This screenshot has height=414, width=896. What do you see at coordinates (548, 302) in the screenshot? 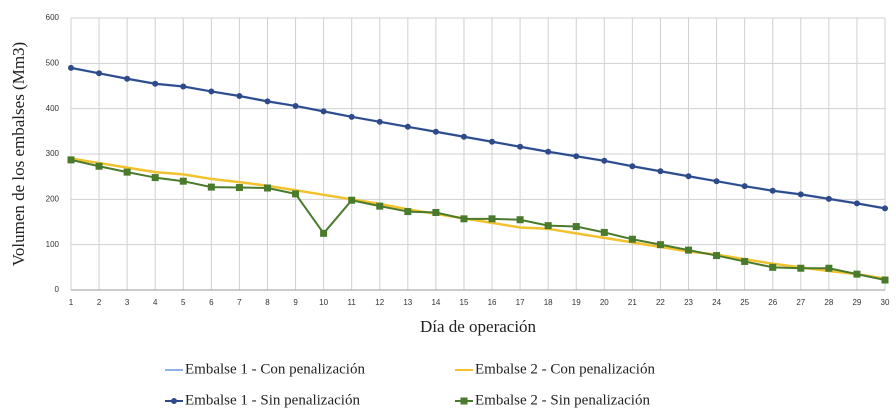
I see `x-tick-label: 18` at bounding box center [548, 302].